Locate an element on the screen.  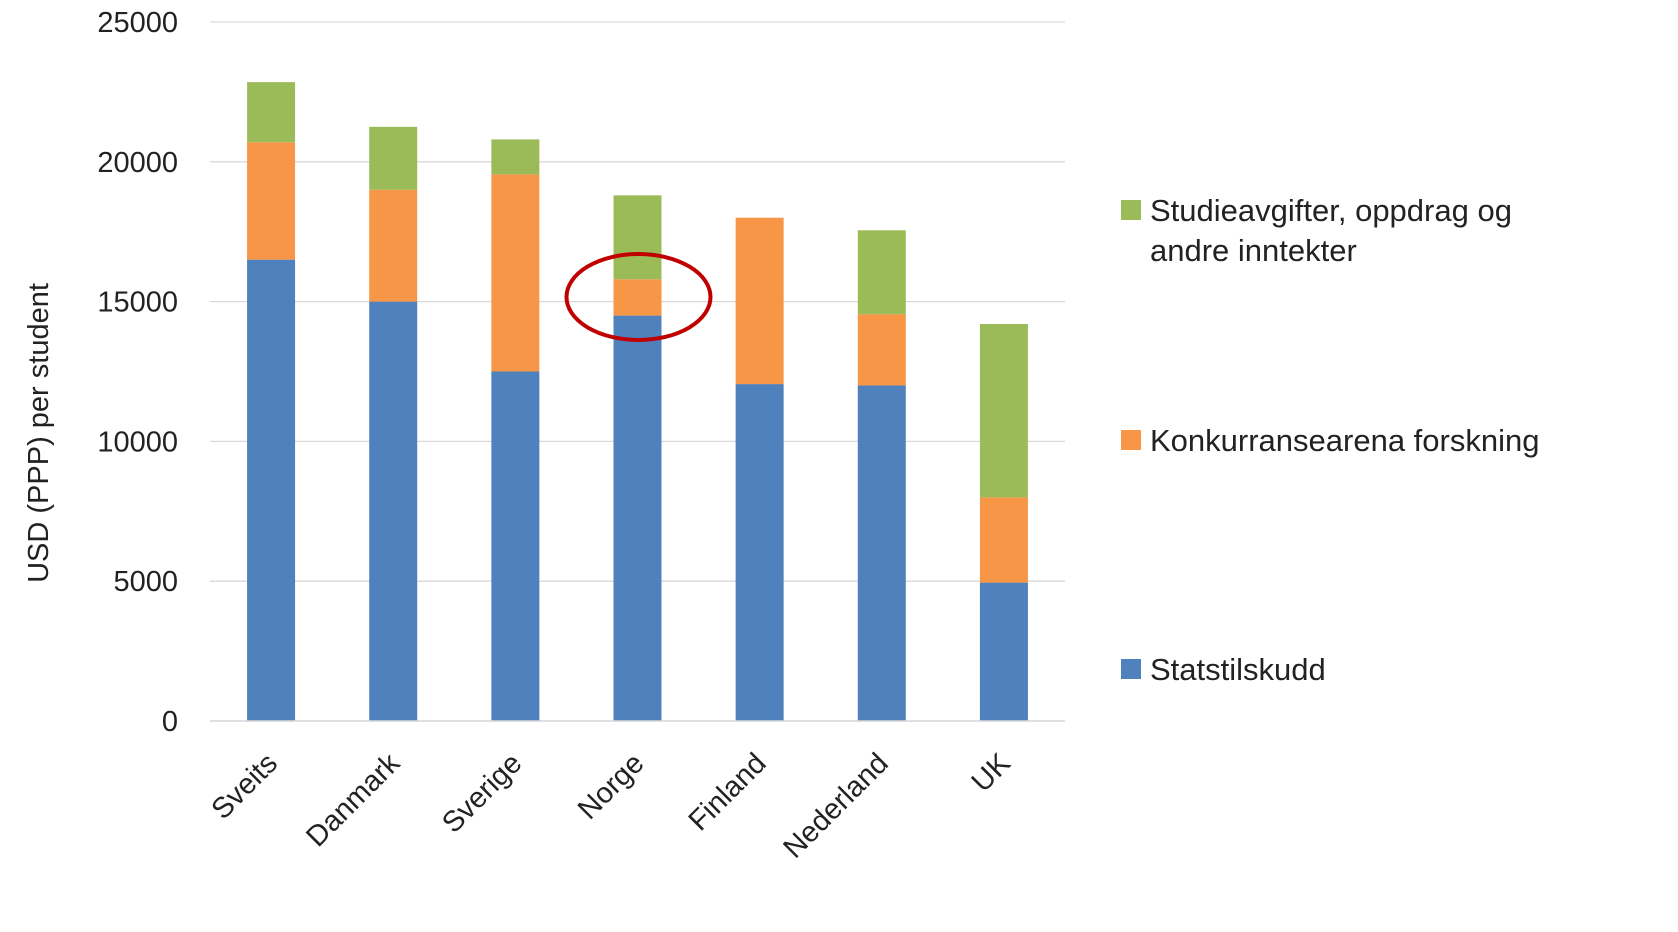
legend-label-line: andre inntekter is located at coordinates (1253, 250).